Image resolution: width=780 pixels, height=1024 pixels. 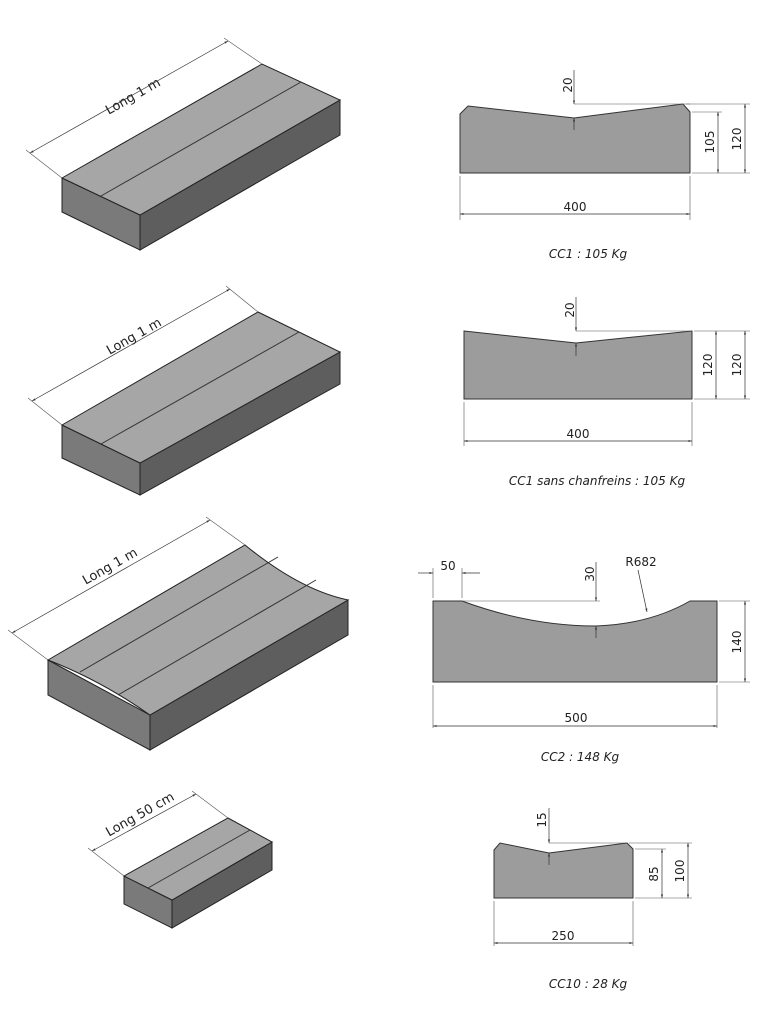 What do you see at coordinates (588, 254) in the screenshot?
I see `caption: CC1 : 105 Kg` at bounding box center [588, 254].